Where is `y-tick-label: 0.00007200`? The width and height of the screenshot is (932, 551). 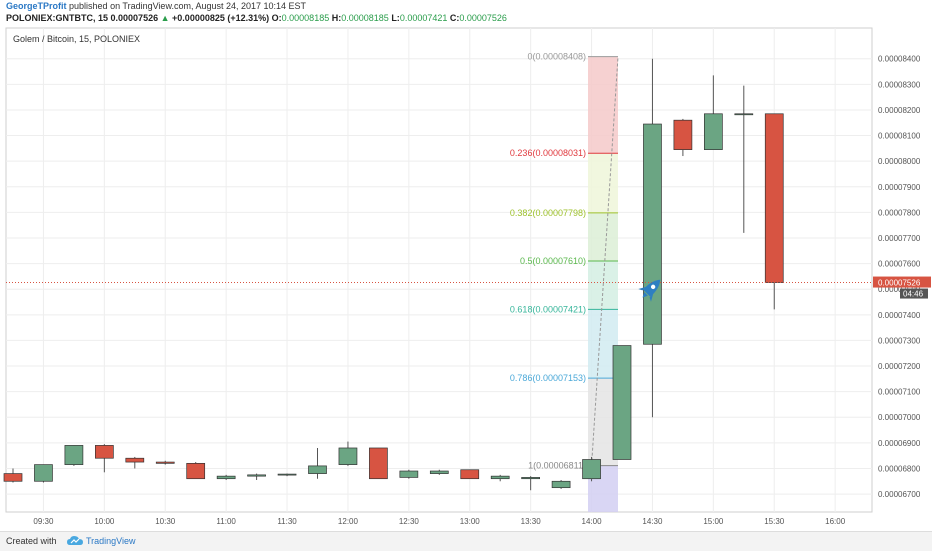 y-tick-label: 0.00007200 is located at coordinates (899, 366).